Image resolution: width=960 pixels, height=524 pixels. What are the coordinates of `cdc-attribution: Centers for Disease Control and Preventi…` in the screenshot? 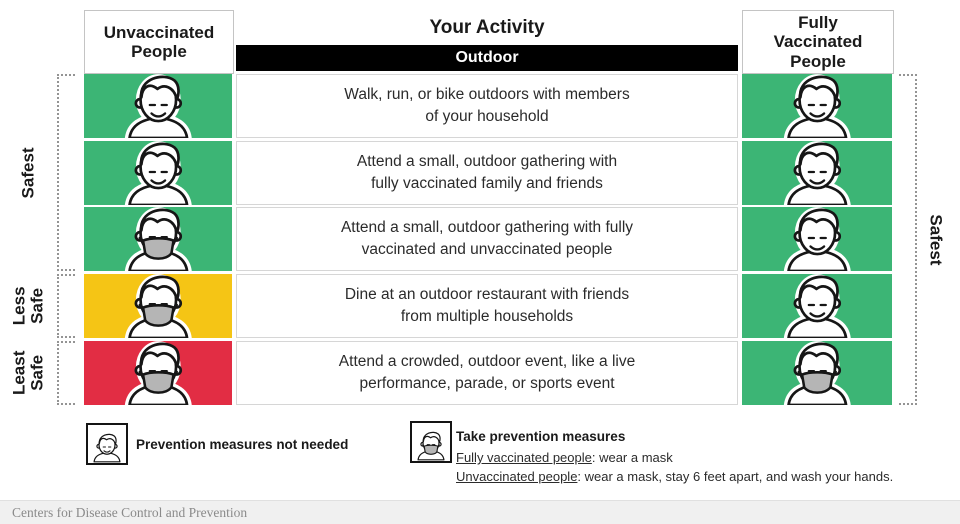 It's located at (130, 512).